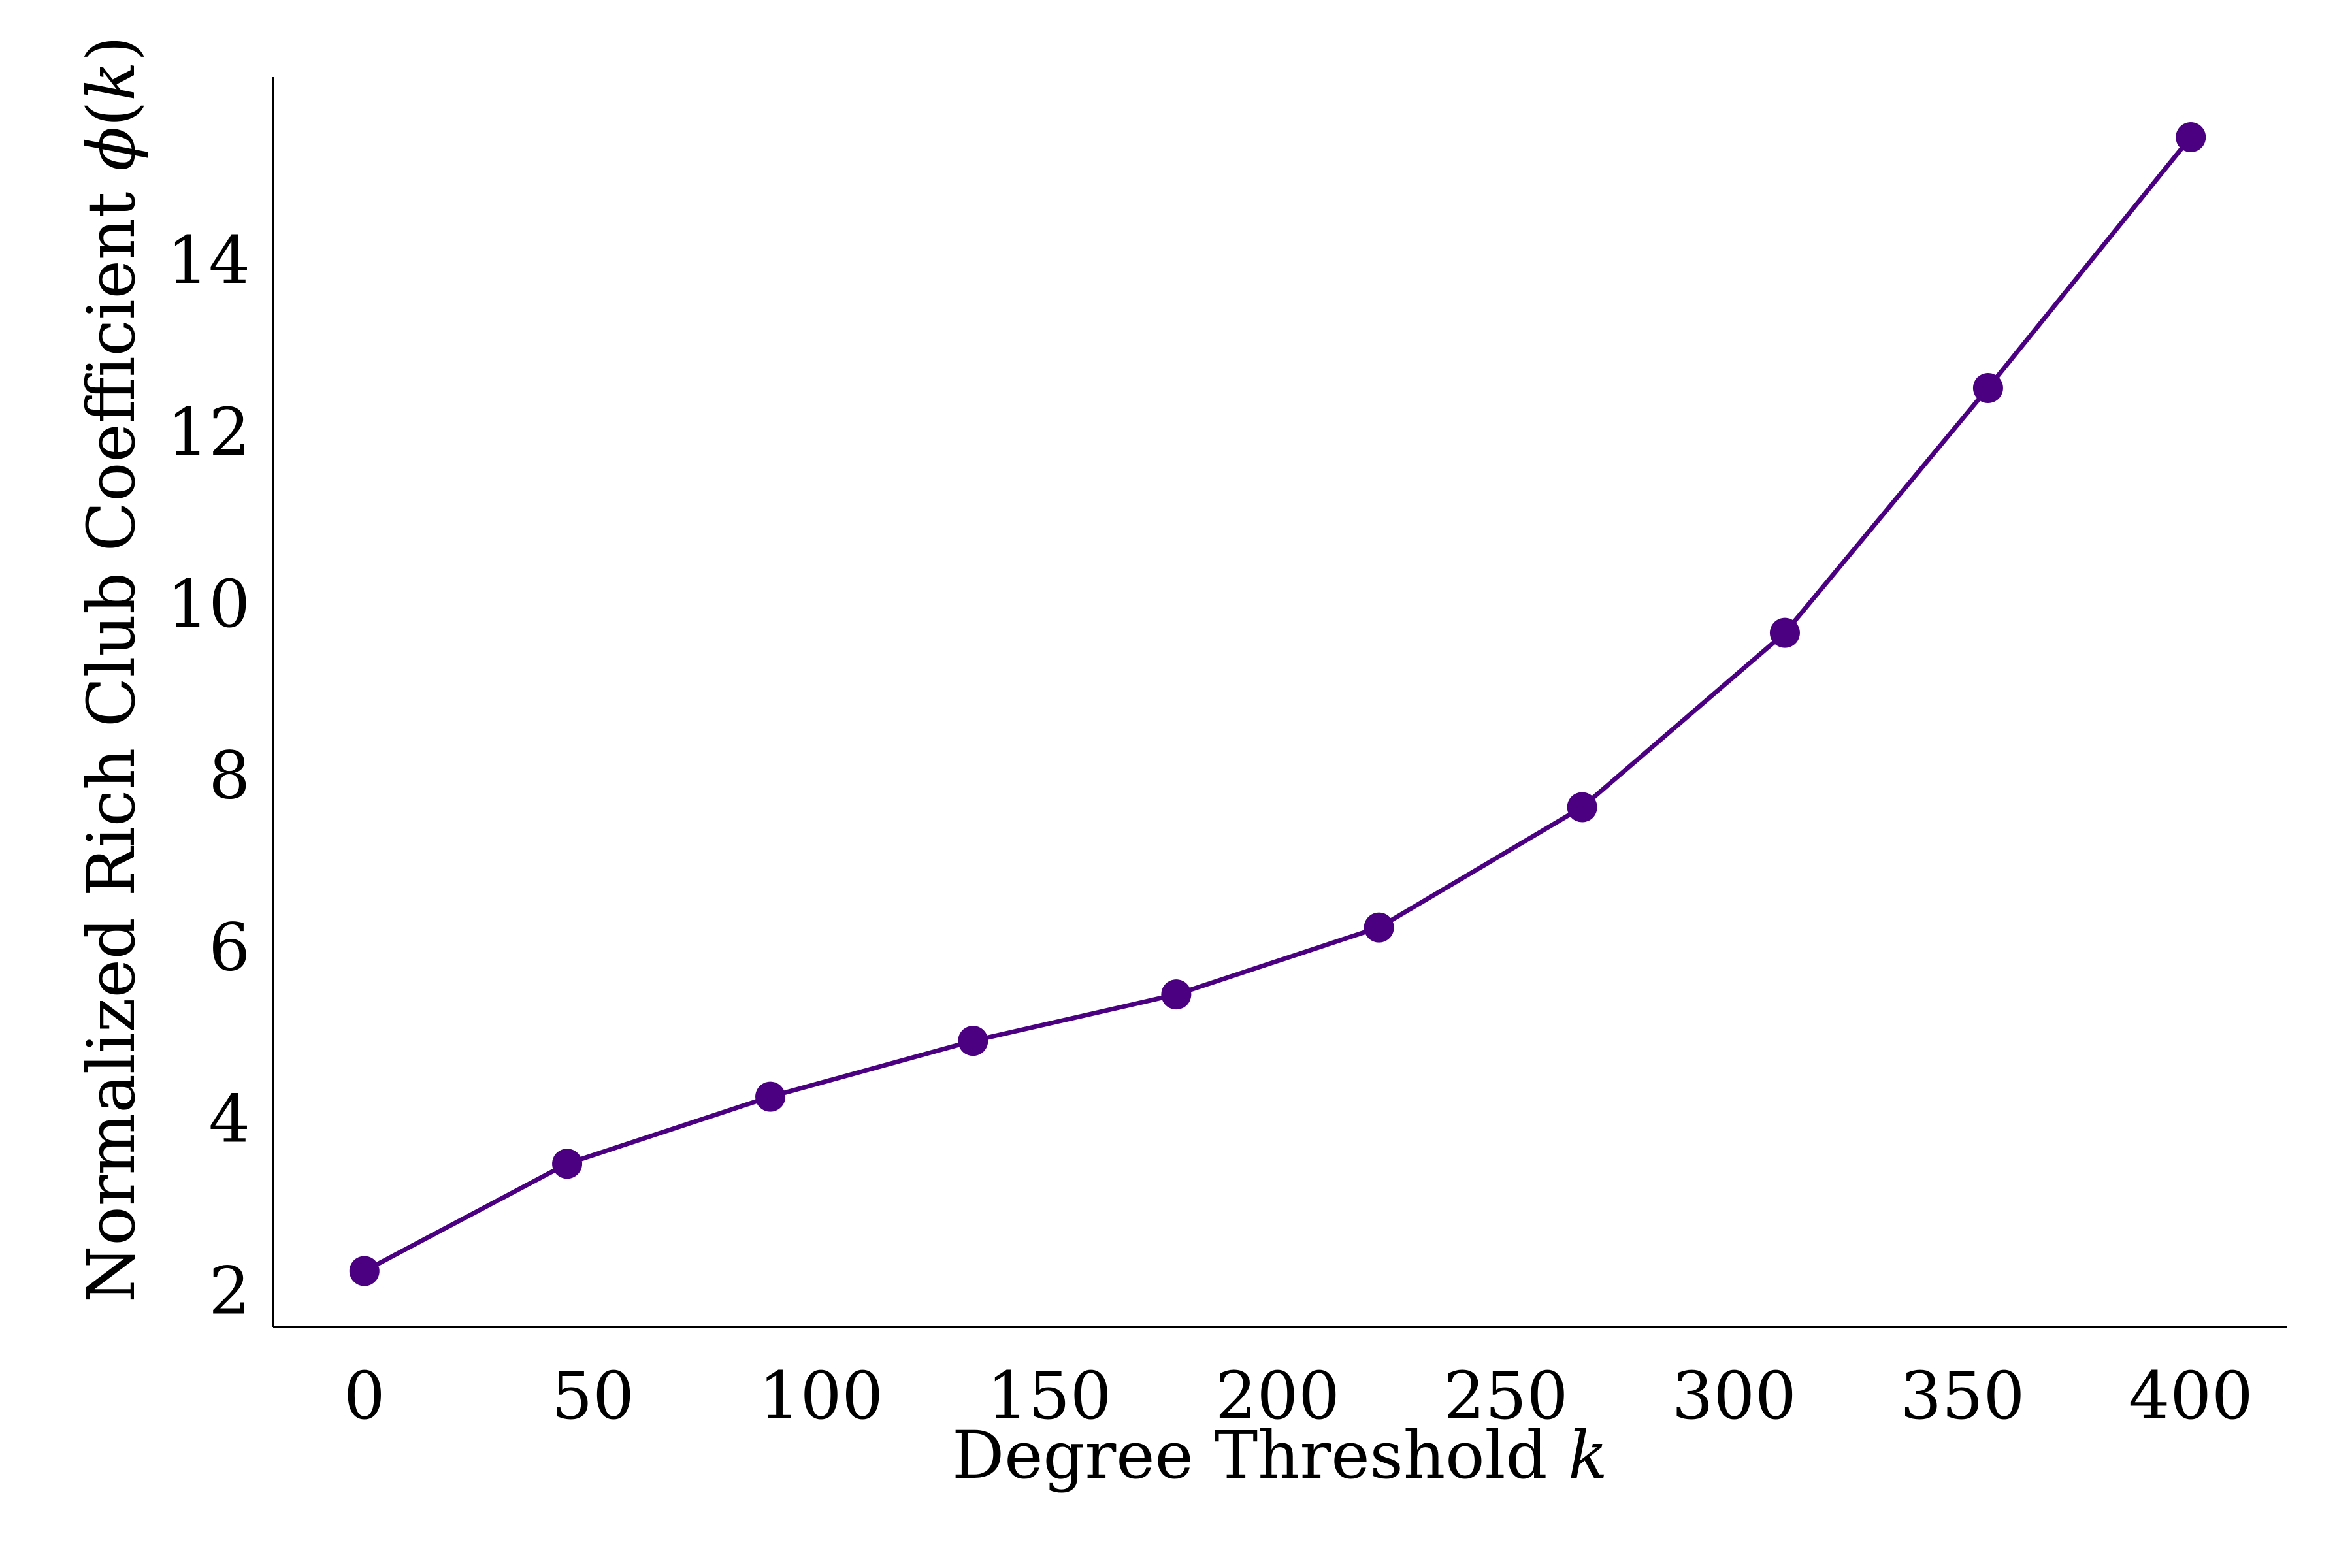 The width and height of the screenshot is (2352, 1568). What do you see at coordinates (1277, 1396) in the screenshot?
I see `x-tick-label: 200` at bounding box center [1277, 1396].